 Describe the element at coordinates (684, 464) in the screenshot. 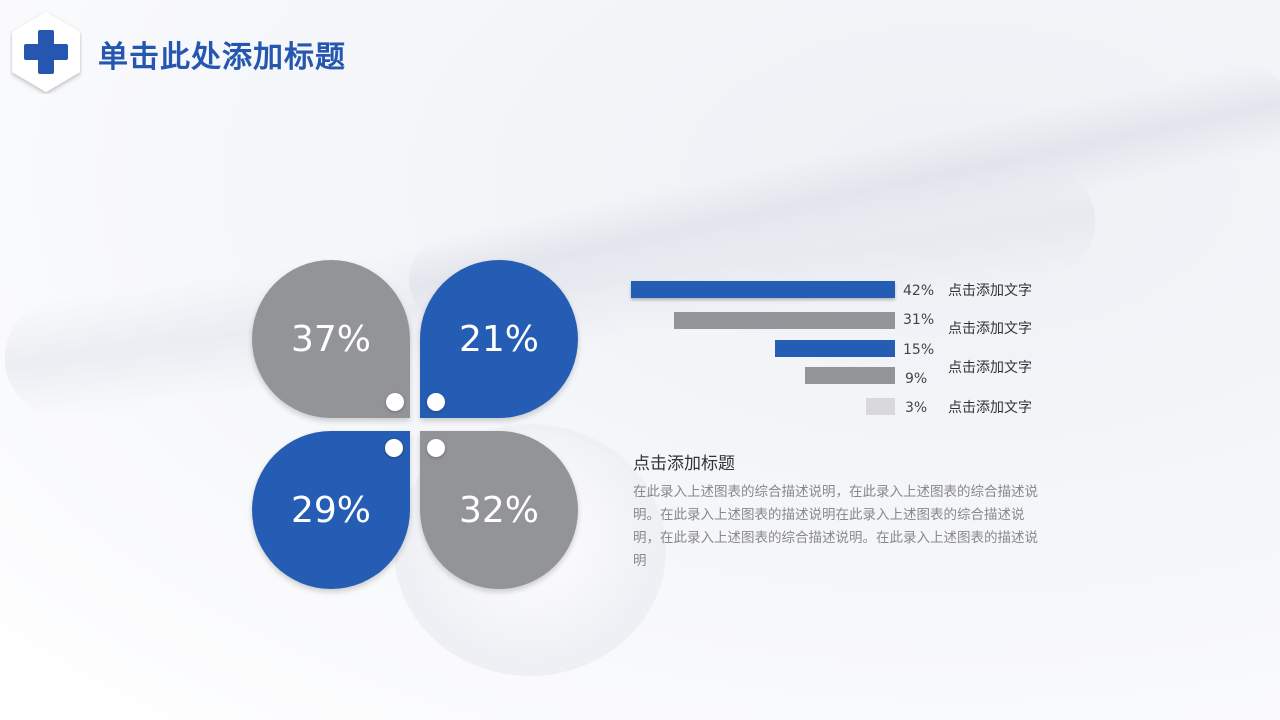

I see `section-title: 点击添加标题` at that location.